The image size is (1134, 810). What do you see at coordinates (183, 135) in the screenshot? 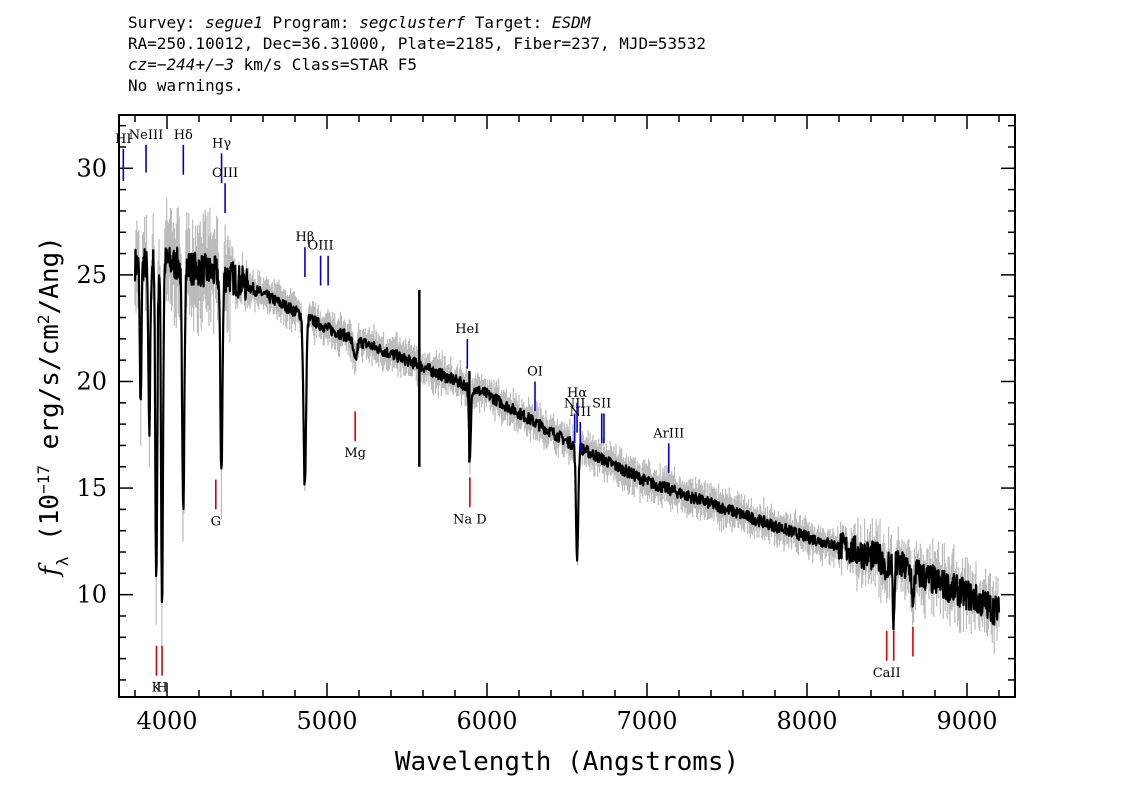
I see `emission-line-label: Hδ` at bounding box center [183, 135].